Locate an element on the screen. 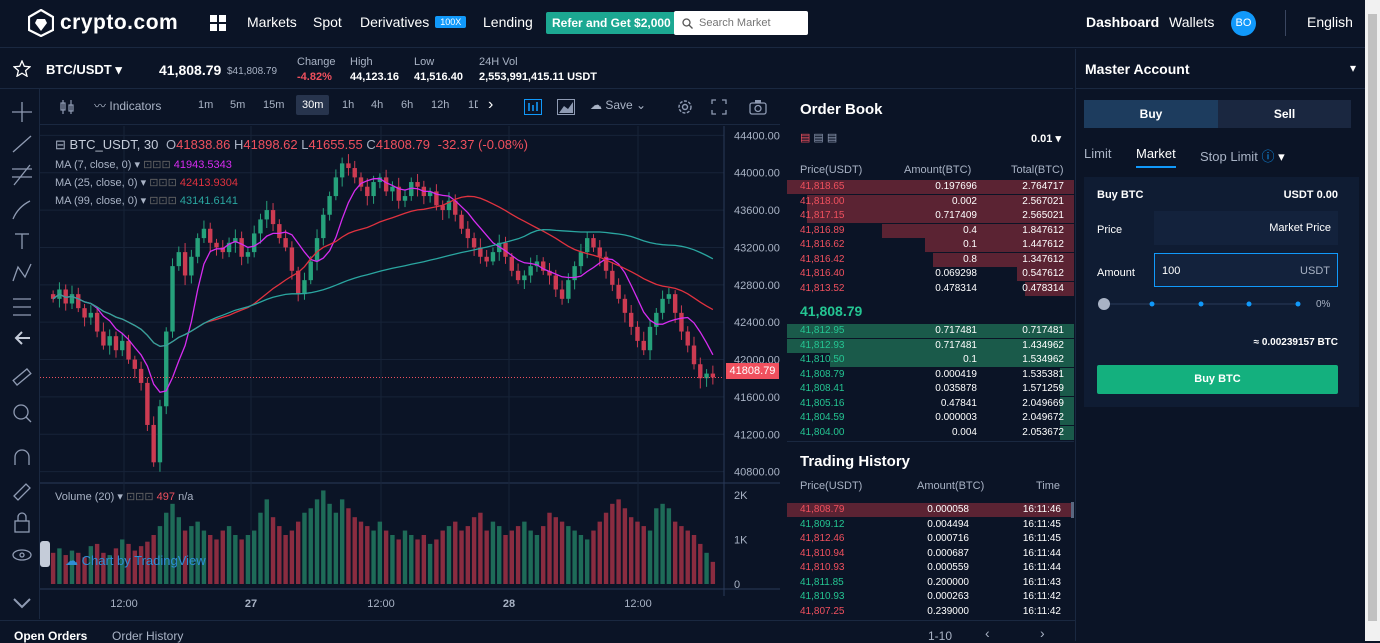 This screenshot has height=643, width=1380. both-sides-icon: ▤ is located at coordinates (807, 138).